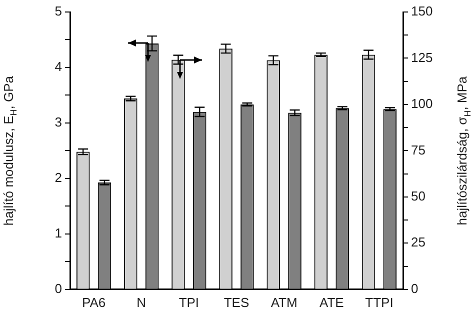 This screenshot has width=473, height=321. Describe the element at coordinates (58, 122) in the screenshot. I see `y-tick-label: 3` at that location.